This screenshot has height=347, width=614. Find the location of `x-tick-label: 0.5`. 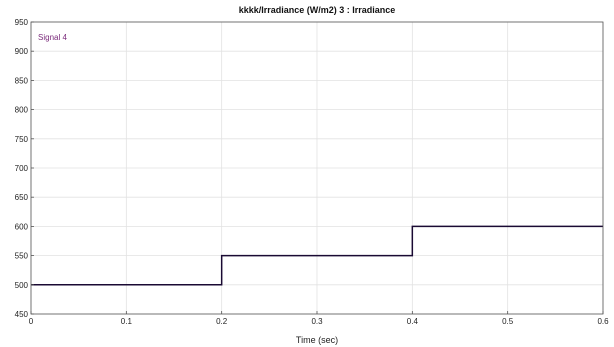

x-tick-label: 0.5 is located at coordinates (508, 321).